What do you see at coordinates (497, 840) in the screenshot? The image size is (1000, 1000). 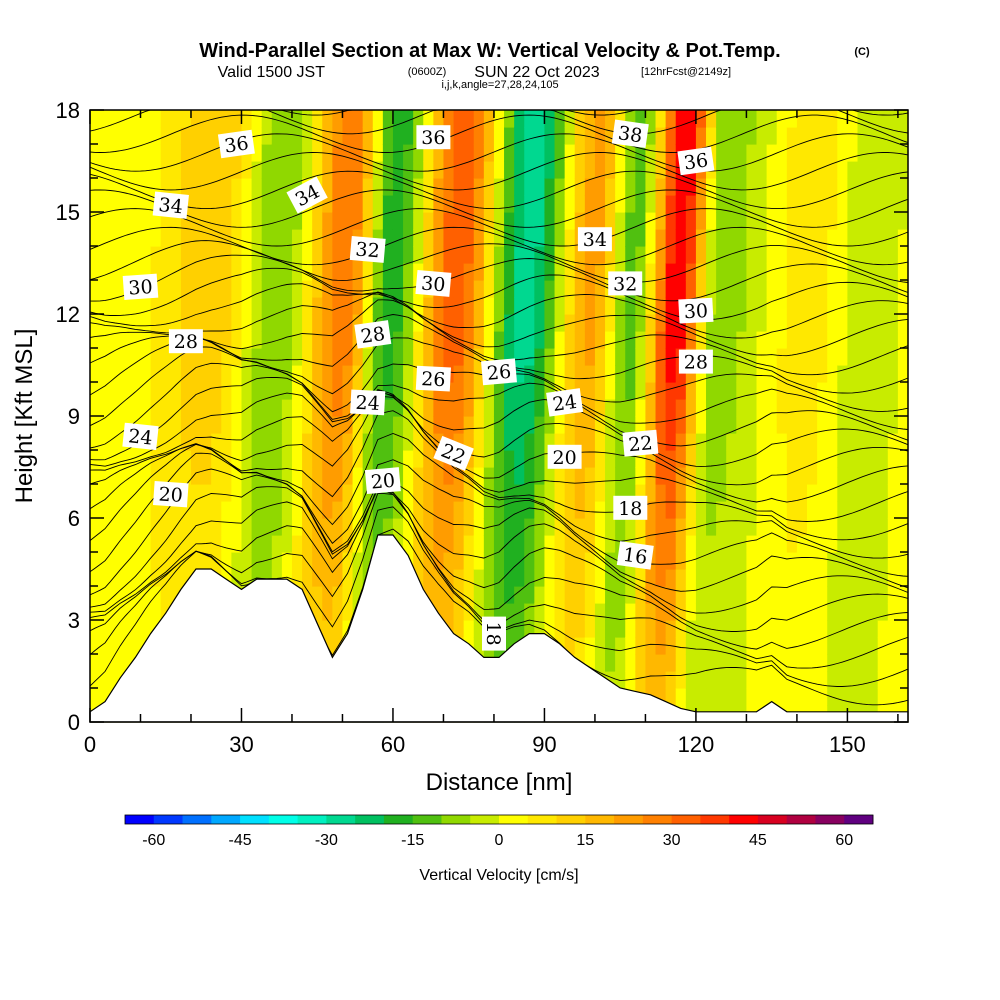 I see `colorbar-ticks: -60 -45 -30 -15 0 15 30 45 60` at bounding box center [497, 840].